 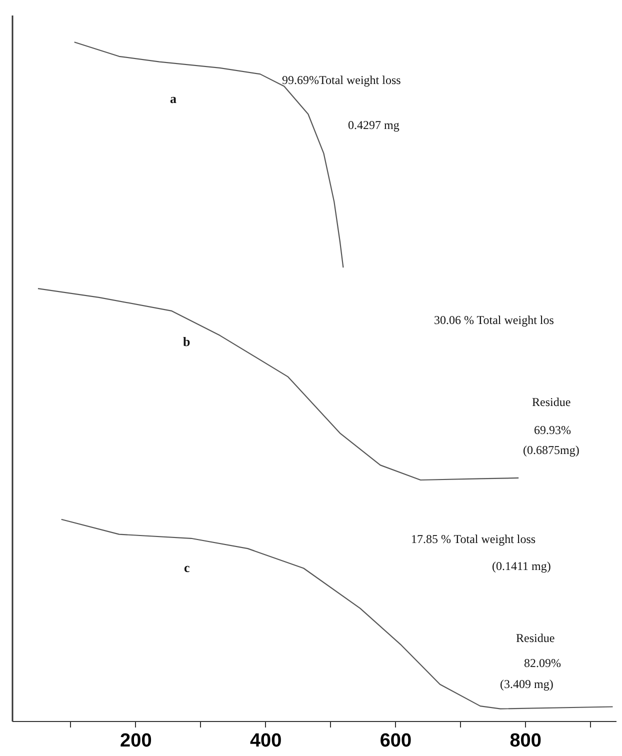 What do you see at coordinates (342, 80) in the screenshot?
I see `annotation: 99.69%Total weight loss` at bounding box center [342, 80].